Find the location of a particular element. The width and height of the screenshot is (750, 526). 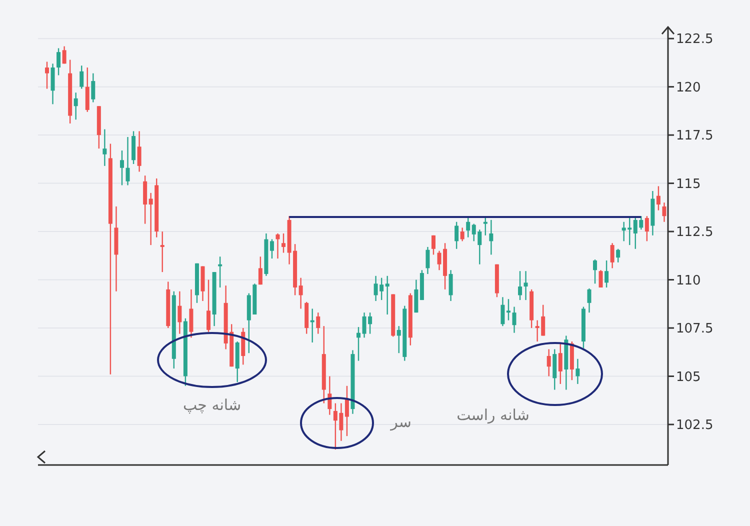

y-tick-label: 105 is located at coordinates (688, 377).